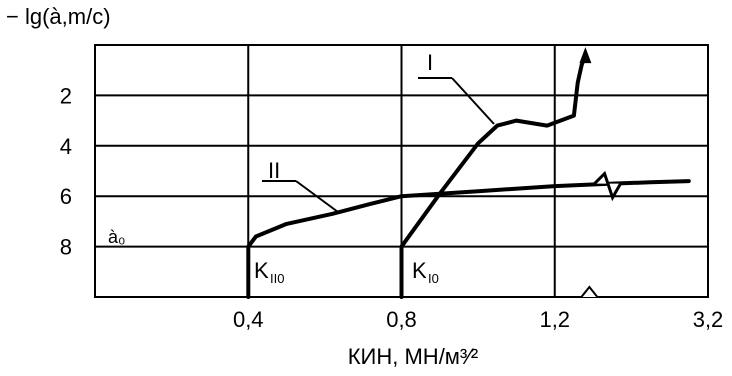 The height and width of the screenshot is (376, 732). Describe the element at coordinates (261, 270) in the screenshot. I see `k-ii0-letter: K` at that location.